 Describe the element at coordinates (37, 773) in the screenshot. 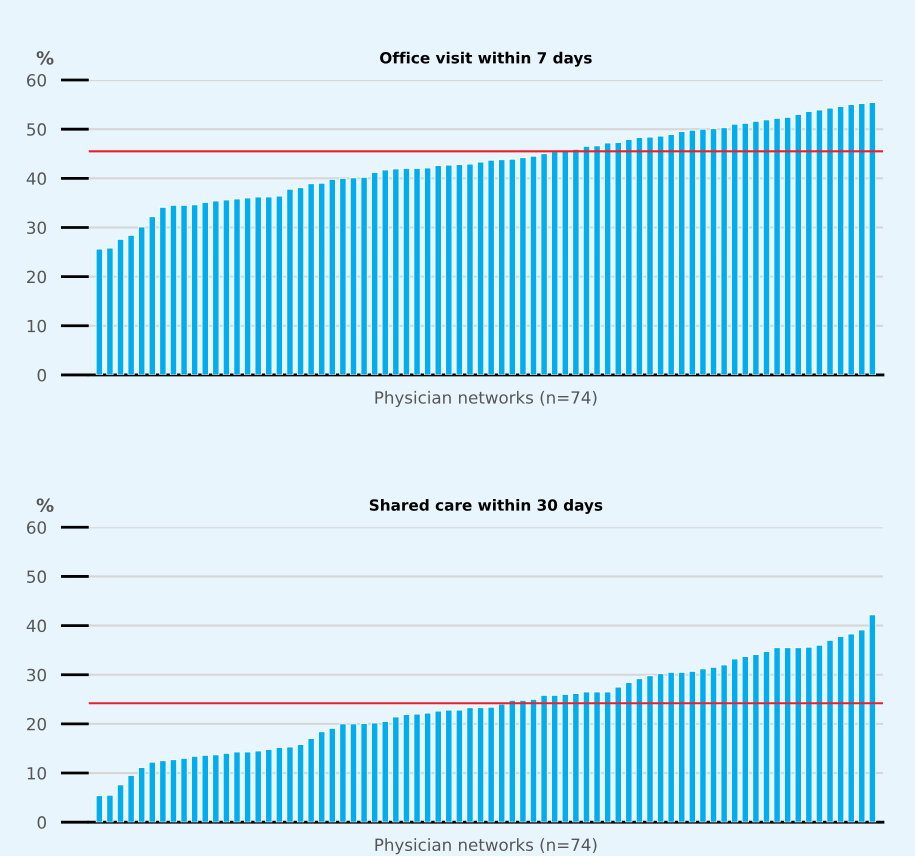

I see `y-tick-label: 10` at that location.